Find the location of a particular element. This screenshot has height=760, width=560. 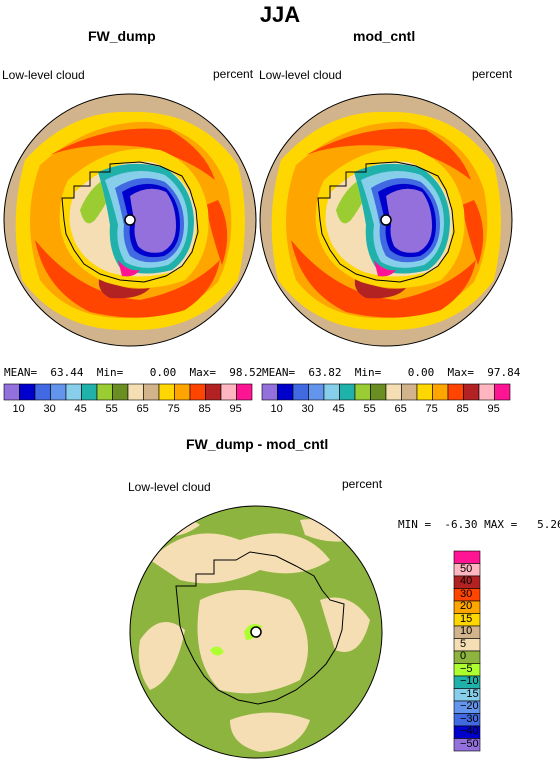

diff-variable-label: Low-level cloud is located at coordinates (169, 487).